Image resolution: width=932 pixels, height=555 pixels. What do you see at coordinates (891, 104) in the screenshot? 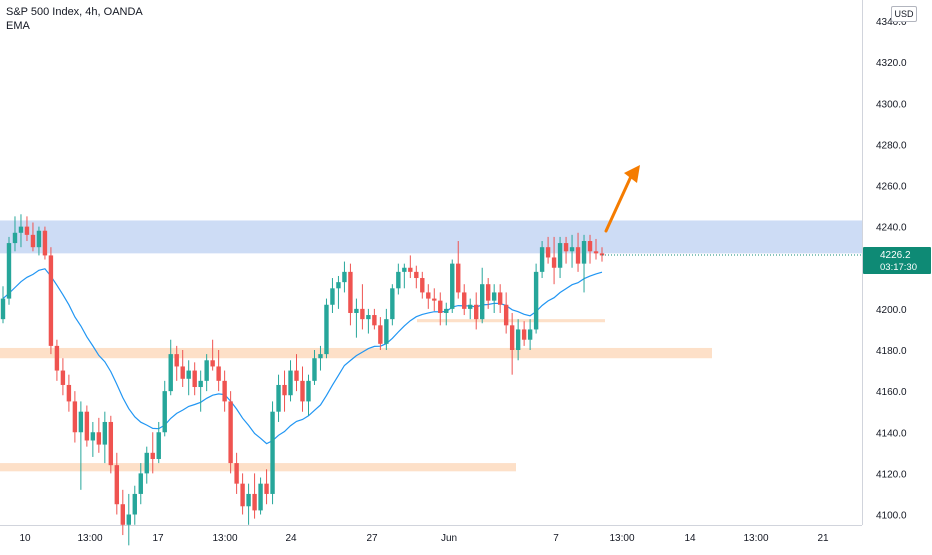
I see `y-tick-label: 4300.0` at bounding box center [891, 104].